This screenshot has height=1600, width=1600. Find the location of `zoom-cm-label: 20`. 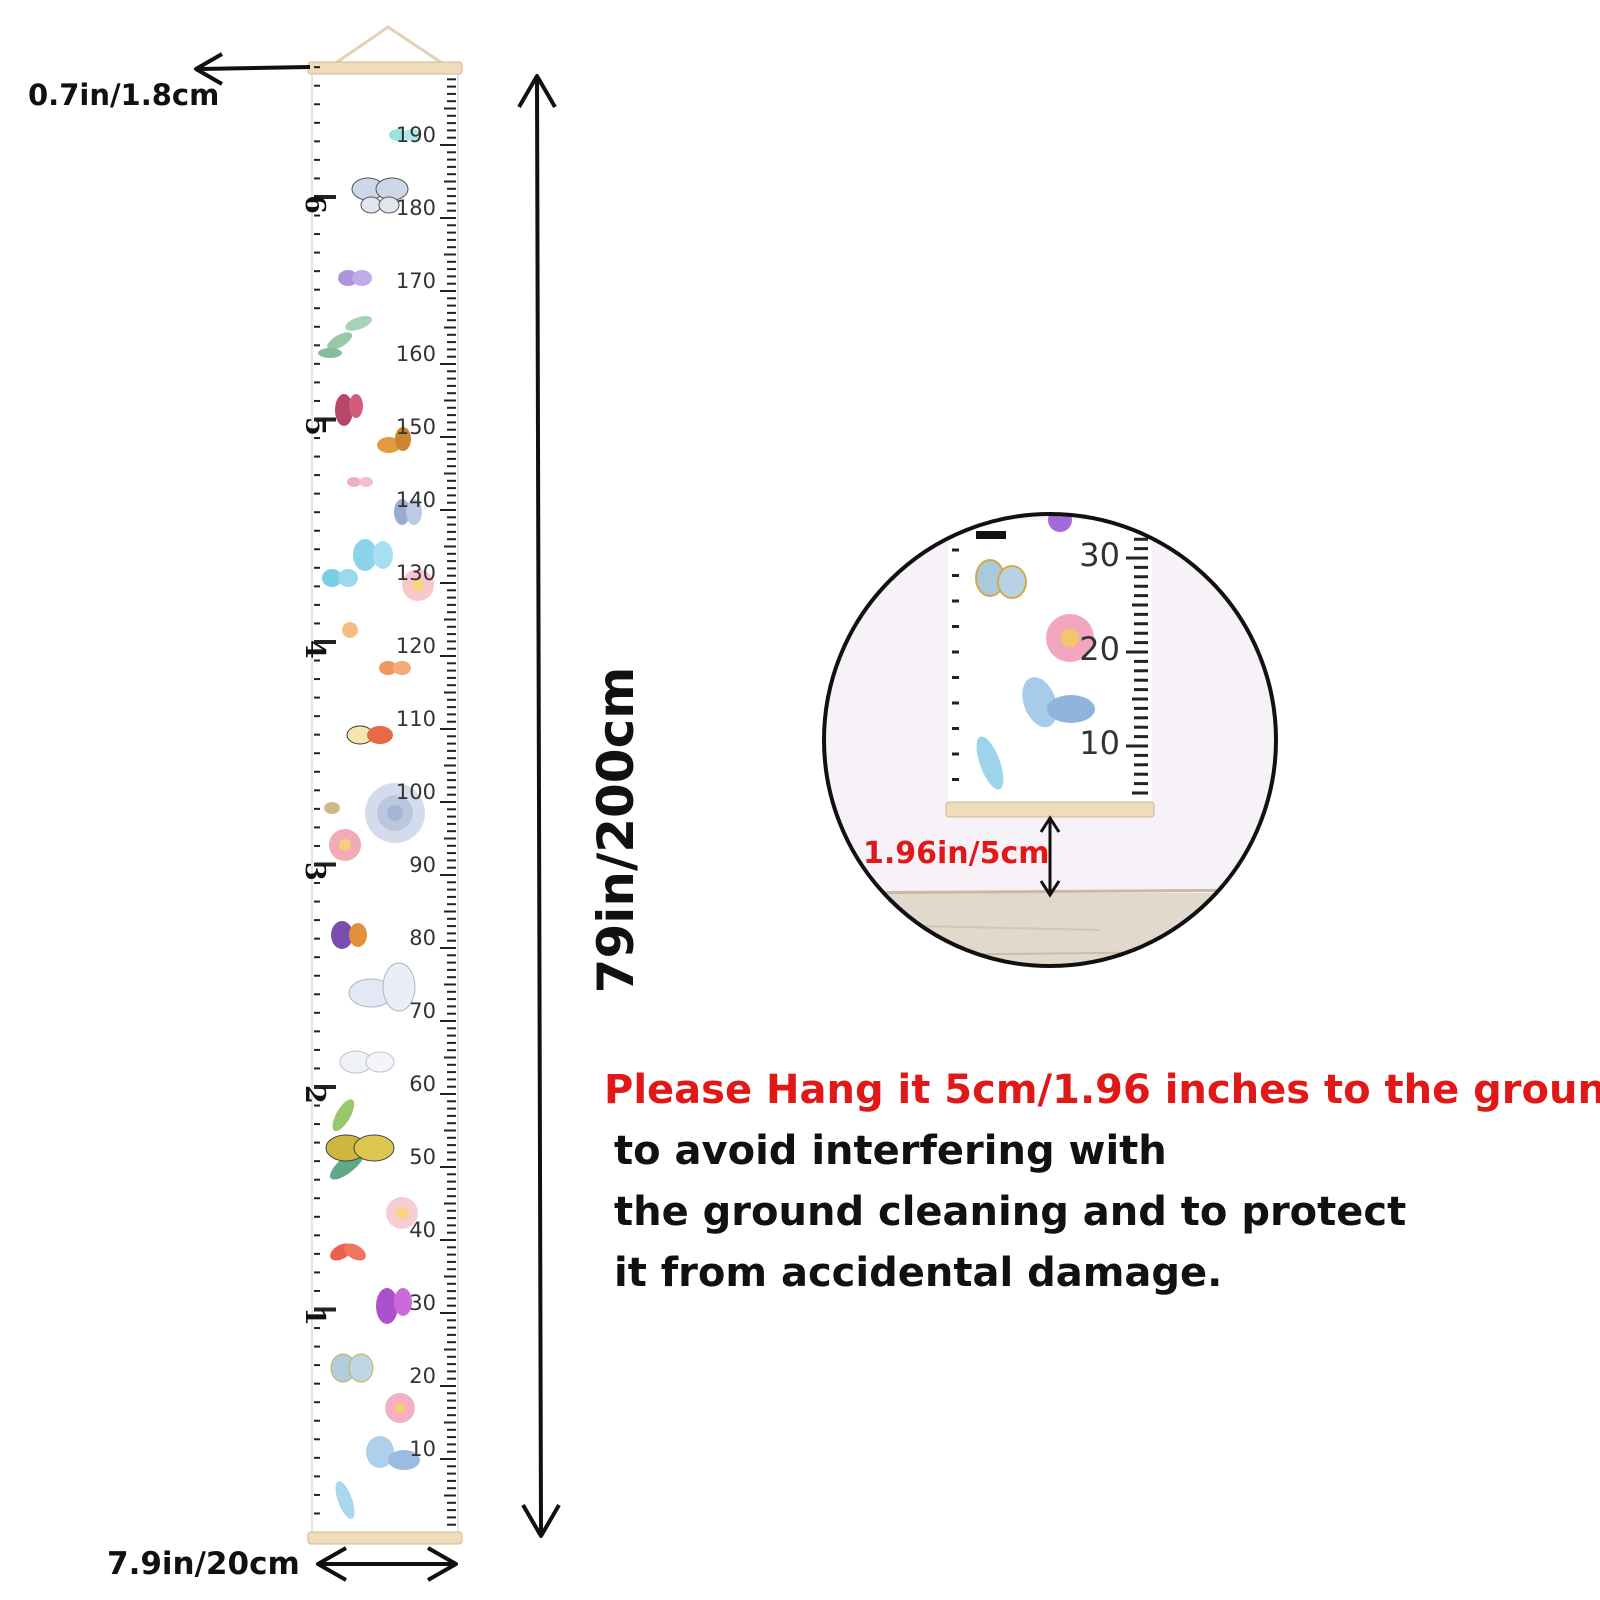

zoom-cm-label: 20 is located at coordinates (1099, 649).